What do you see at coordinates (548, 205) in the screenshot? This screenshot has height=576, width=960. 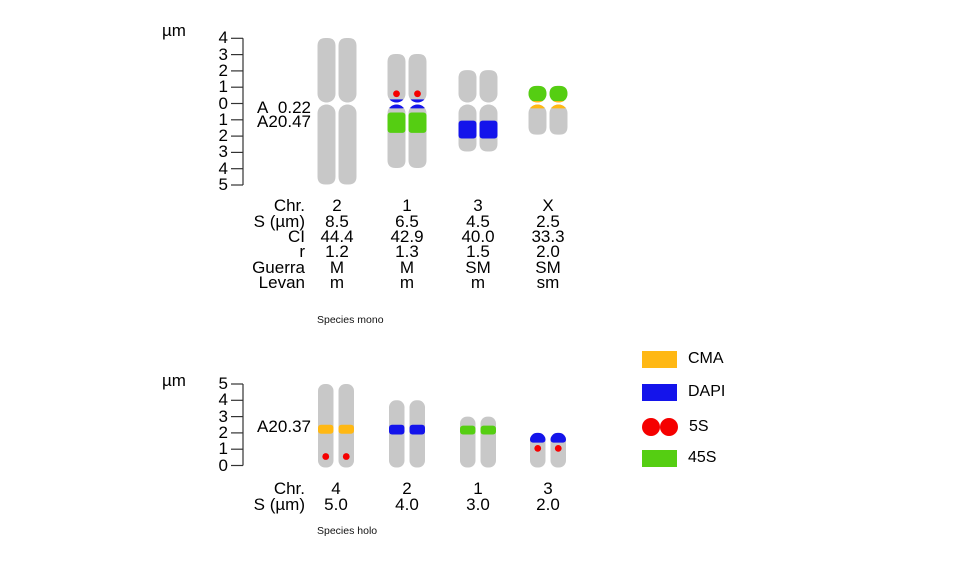 I see `table-cell: X` at bounding box center [548, 205].